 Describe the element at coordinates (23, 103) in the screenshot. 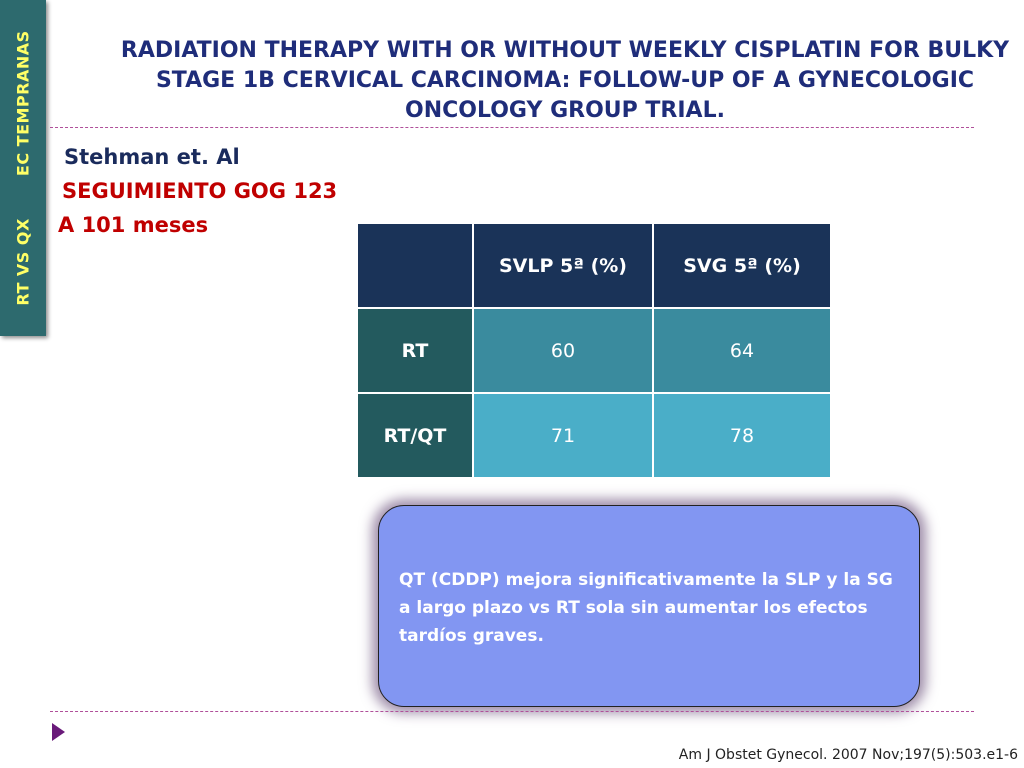

I see `side-tab-label-right: EC TEMPRANAS` at that location.